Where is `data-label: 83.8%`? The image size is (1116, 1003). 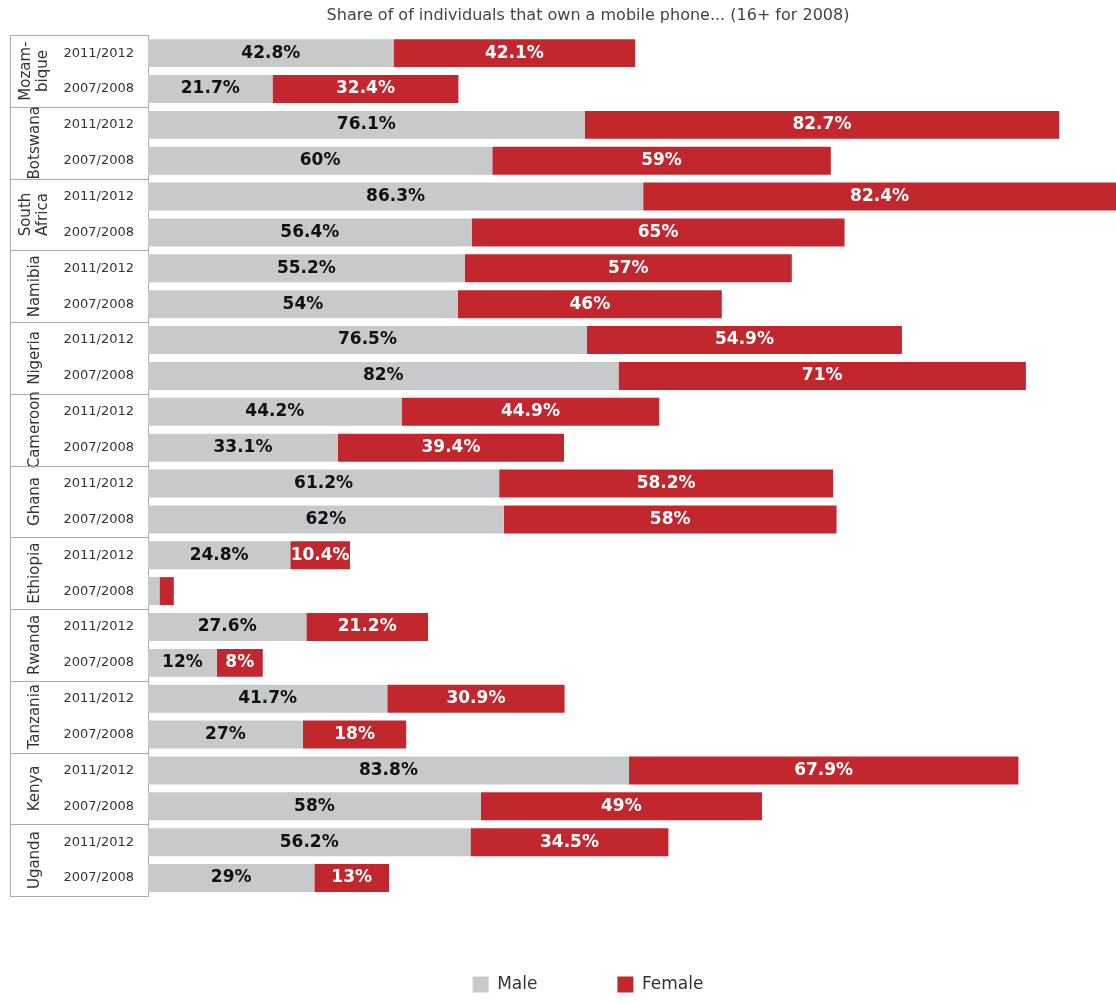
data-label: 83.8% is located at coordinates (388, 768).